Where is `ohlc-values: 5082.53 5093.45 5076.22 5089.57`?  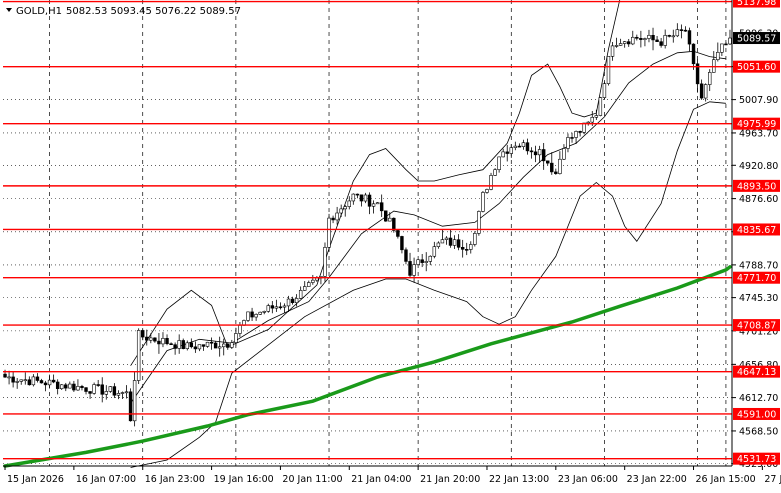
ohlc-values: 5082.53 5093.45 5076.22 5089.57 is located at coordinates (153, 11).